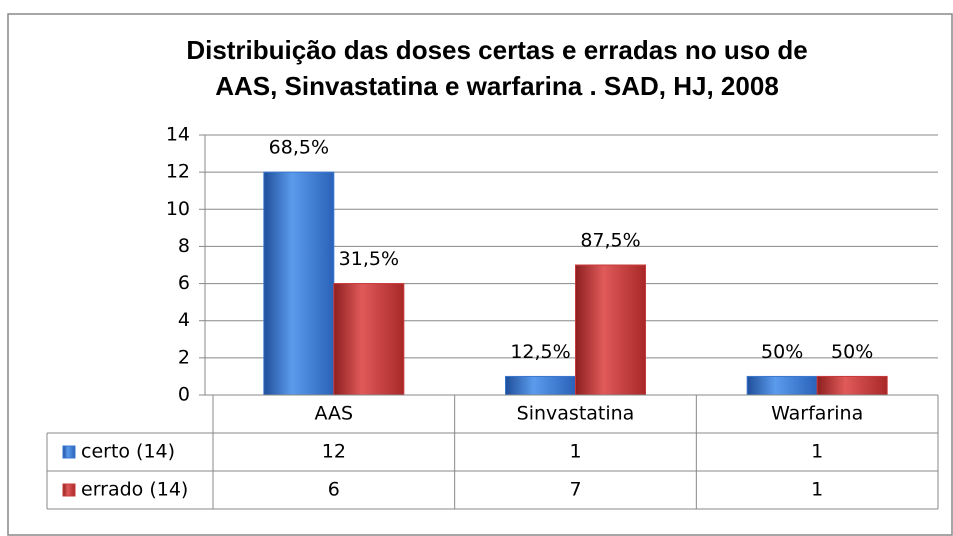 This screenshot has width=953, height=536. What do you see at coordinates (178, 209) in the screenshot?
I see `y-tick-label: 10` at bounding box center [178, 209].